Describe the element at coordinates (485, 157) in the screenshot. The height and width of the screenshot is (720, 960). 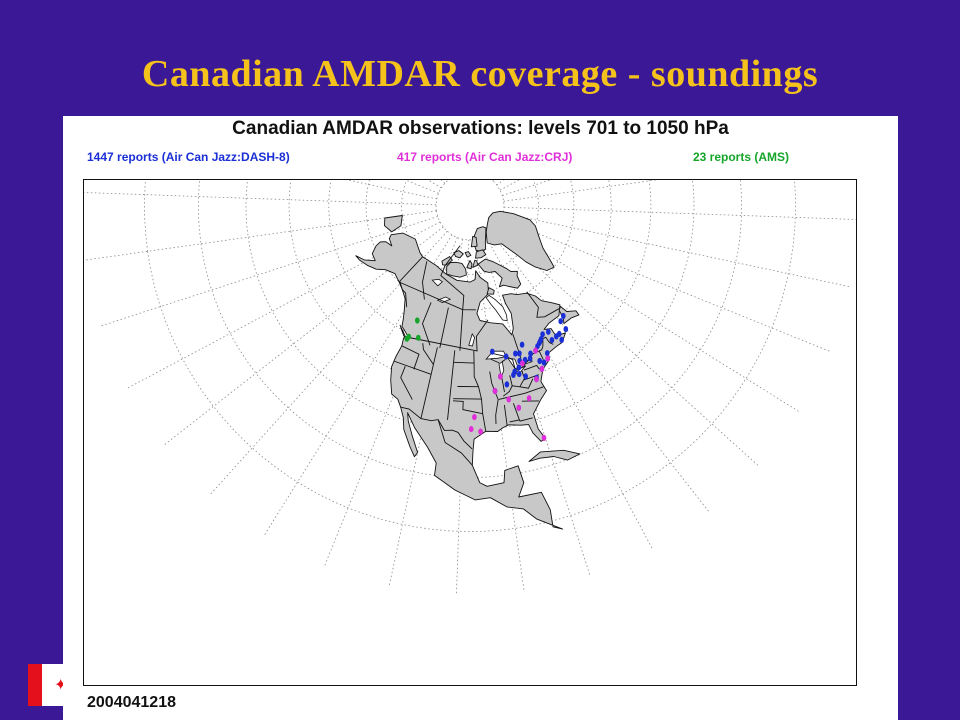
I see `legend-crj: 417 reports (Air Can Jazz:CRJ)` at that location.